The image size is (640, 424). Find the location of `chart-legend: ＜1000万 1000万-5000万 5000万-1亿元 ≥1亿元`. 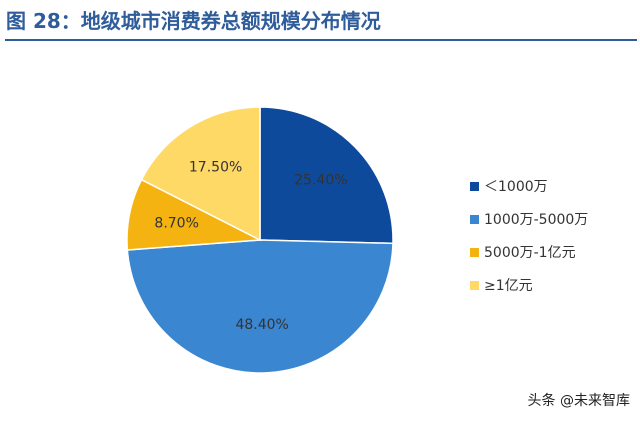

chart-legend: ＜1000万 1000万-5000万 5000万-1亿元 ≥1亿元 is located at coordinates (529, 236).